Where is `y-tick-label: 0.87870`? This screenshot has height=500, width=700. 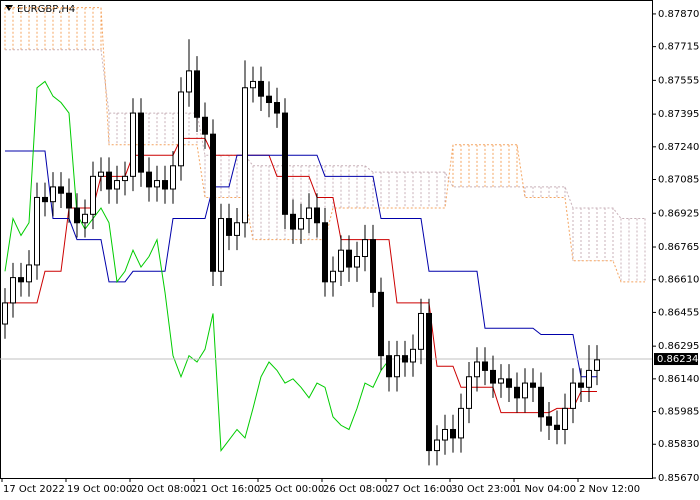 y-tick-label: 0.87870 is located at coordinates (678, 14).